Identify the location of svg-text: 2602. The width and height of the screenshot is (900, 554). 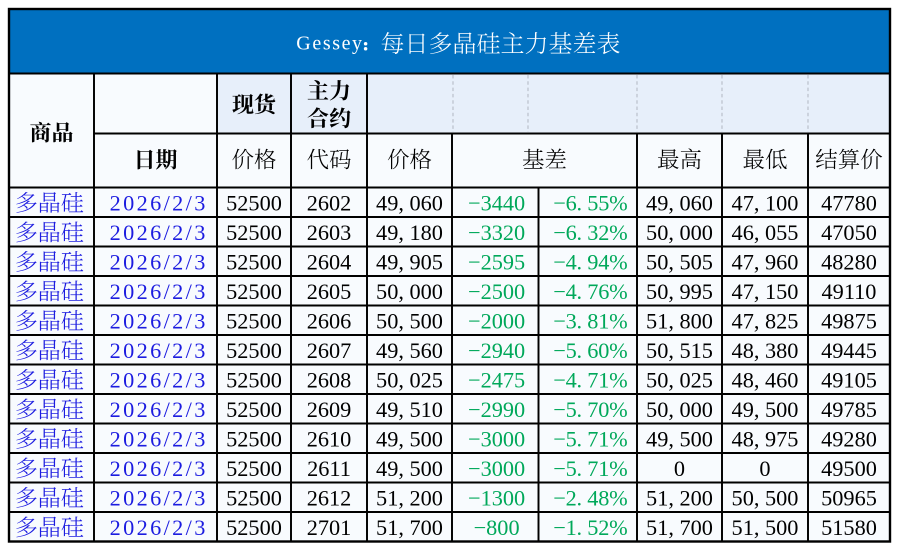
(329, 202).